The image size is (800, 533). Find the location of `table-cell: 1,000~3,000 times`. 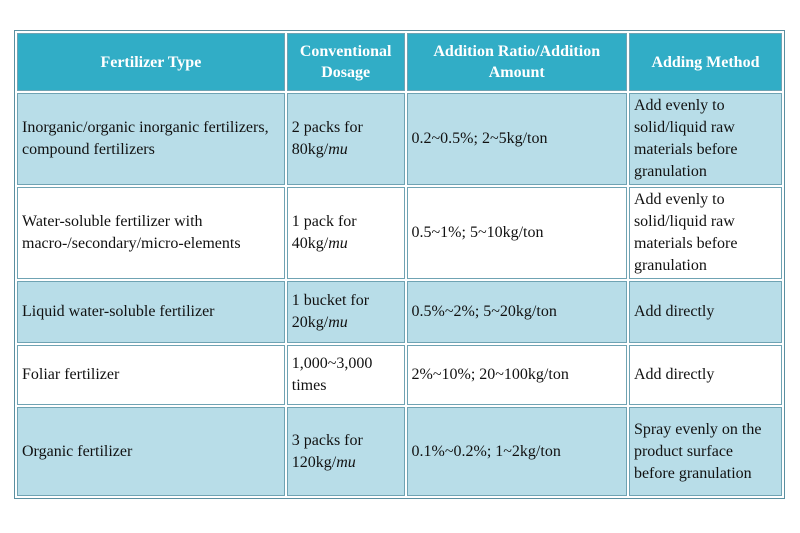

table-cell: 1,000~3,000 times is located at coordinates (345, 375).